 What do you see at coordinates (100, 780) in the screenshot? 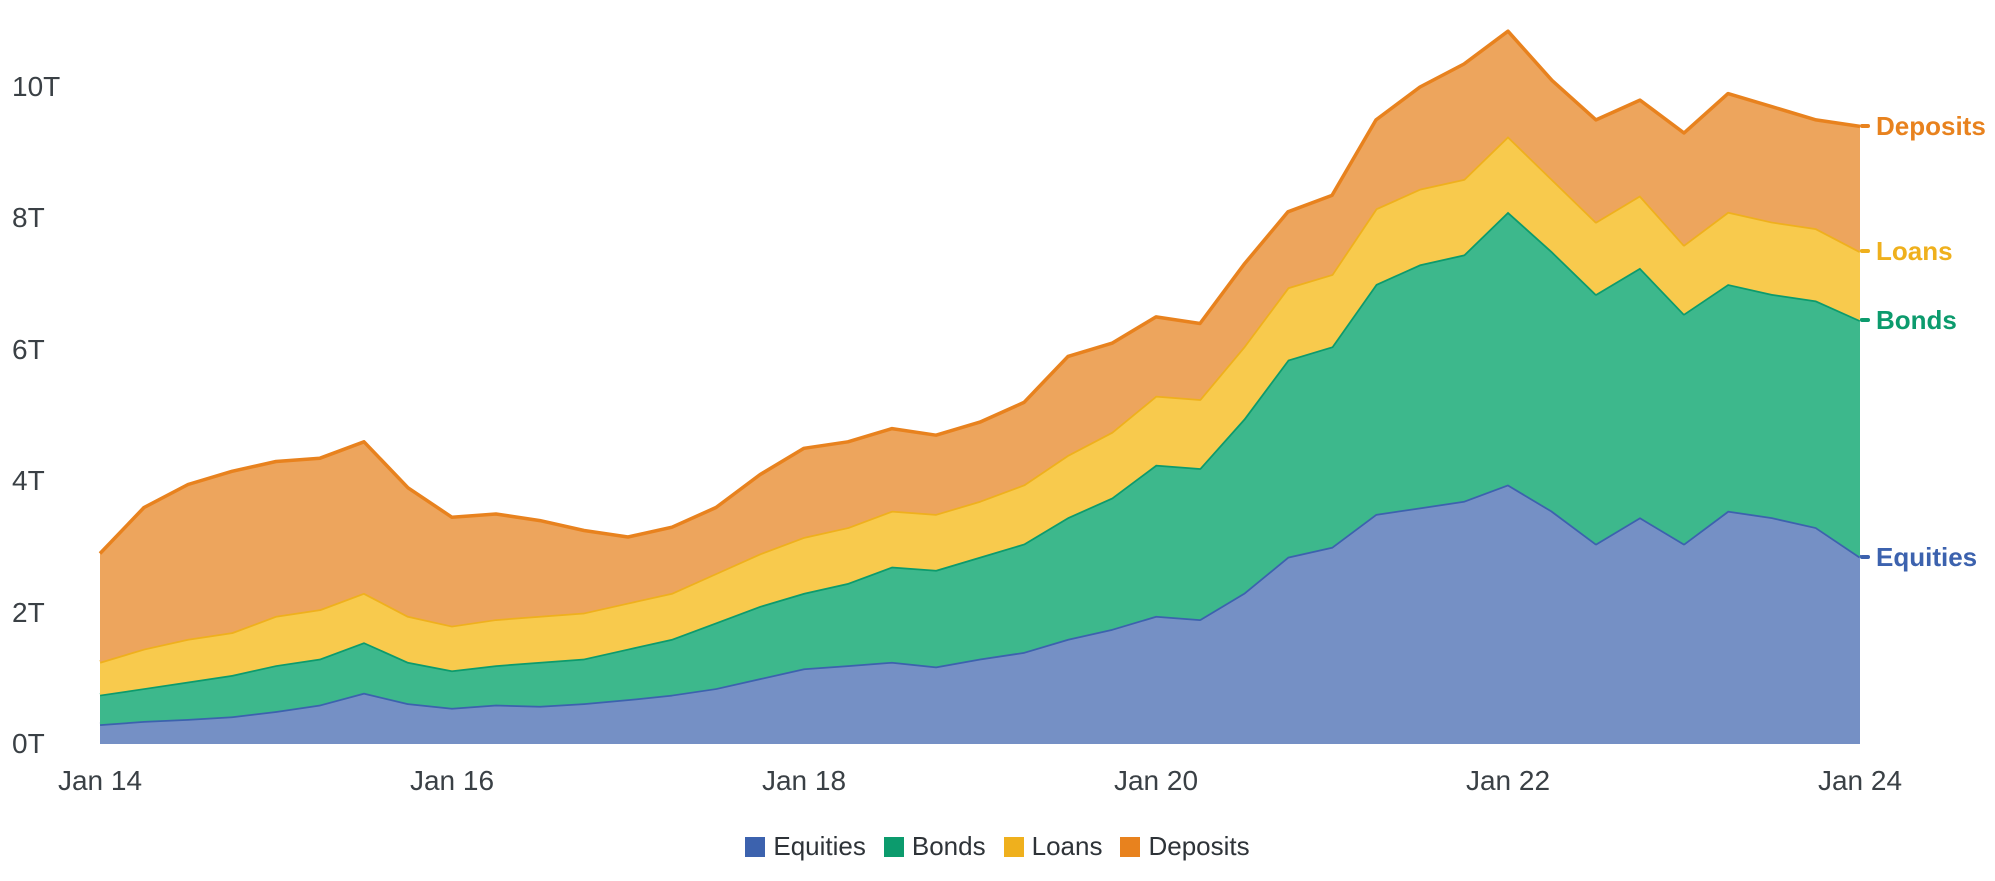
I see `x-tick-label: Jan 14` at bounding box center [100, 780].